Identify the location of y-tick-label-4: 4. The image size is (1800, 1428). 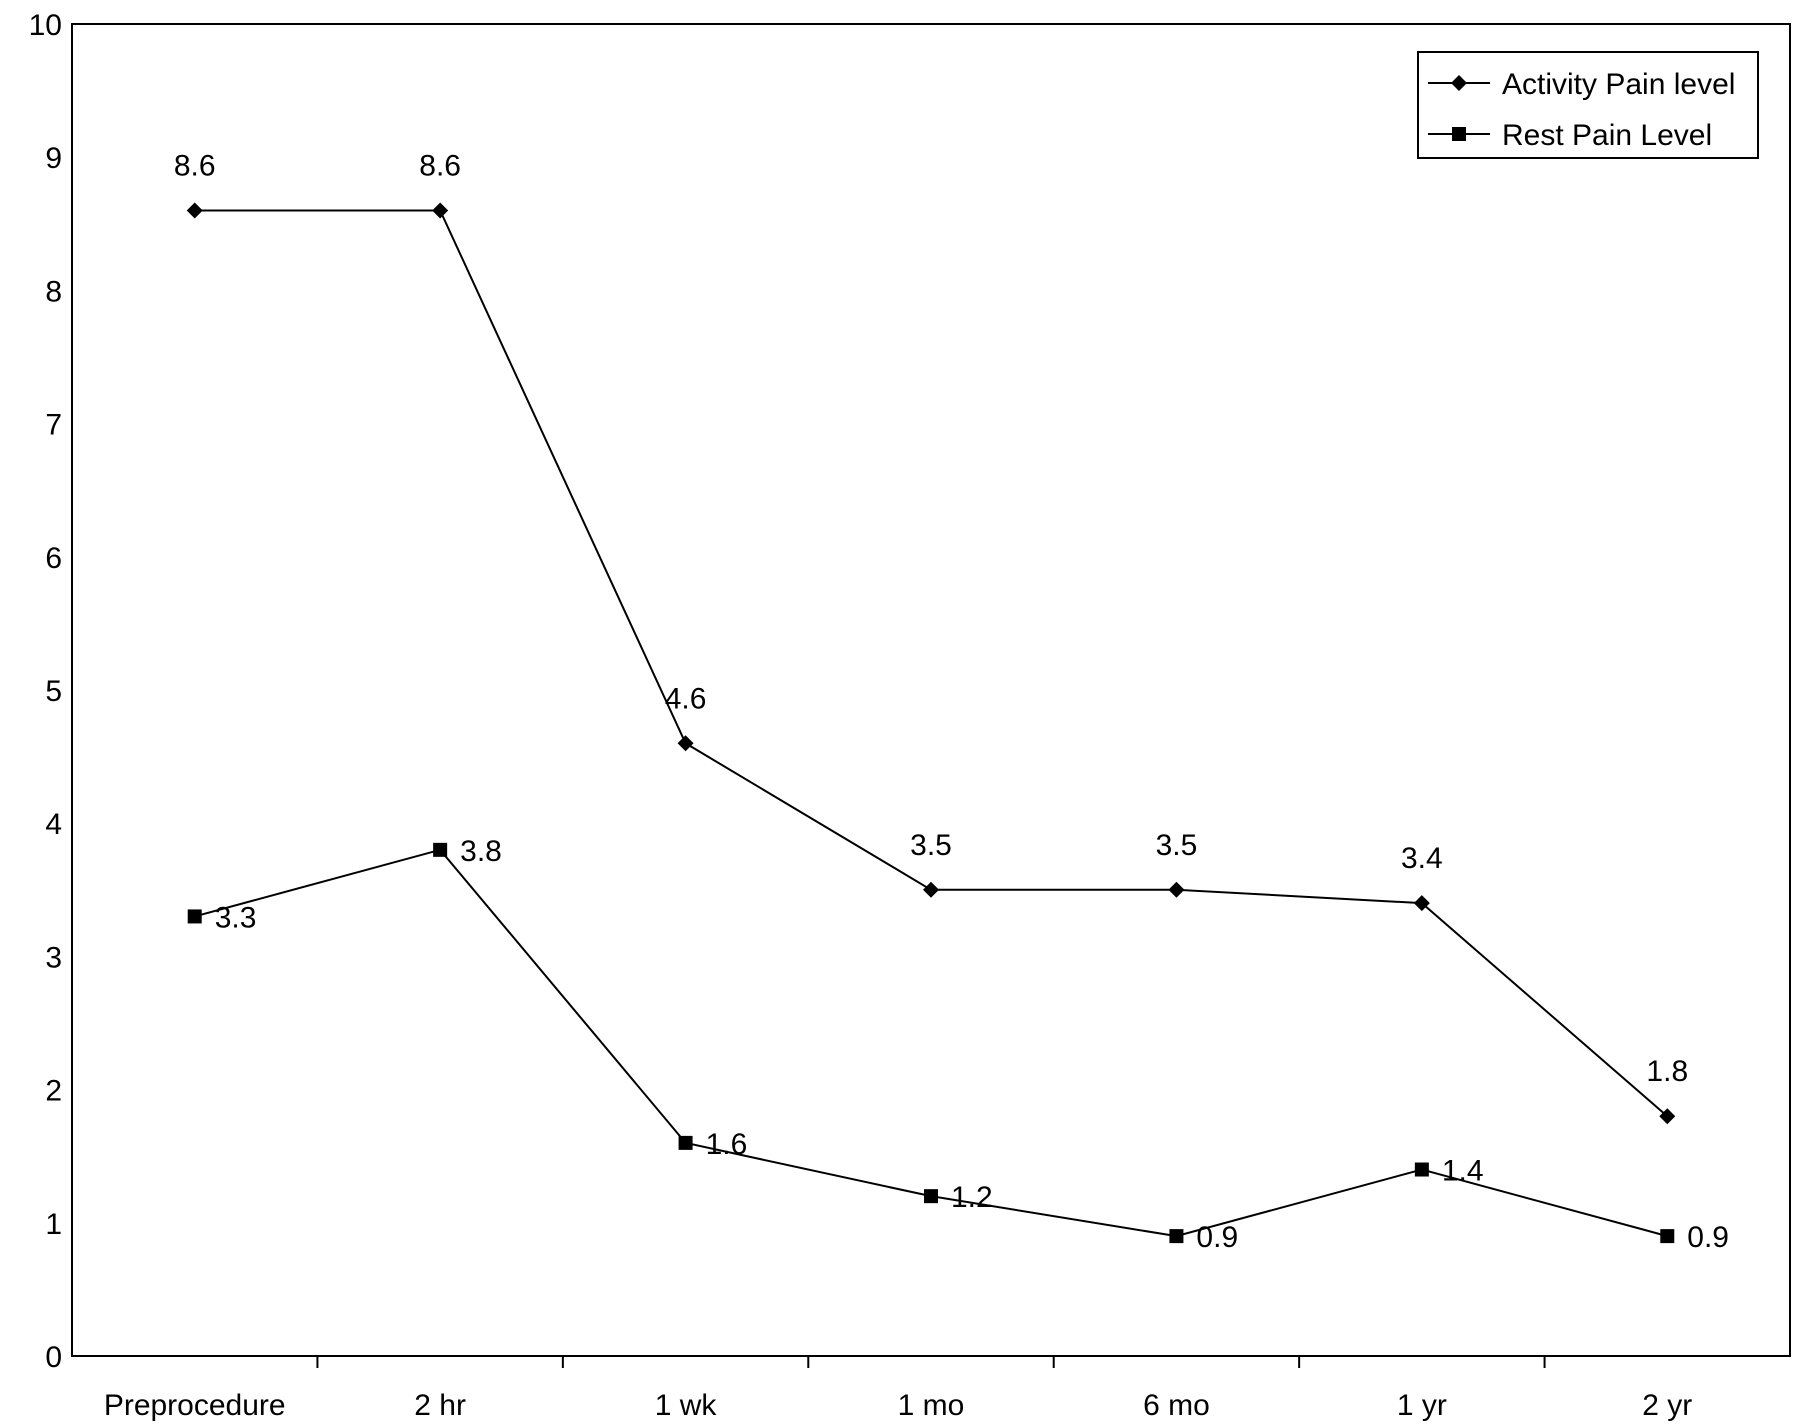
(53, 824).